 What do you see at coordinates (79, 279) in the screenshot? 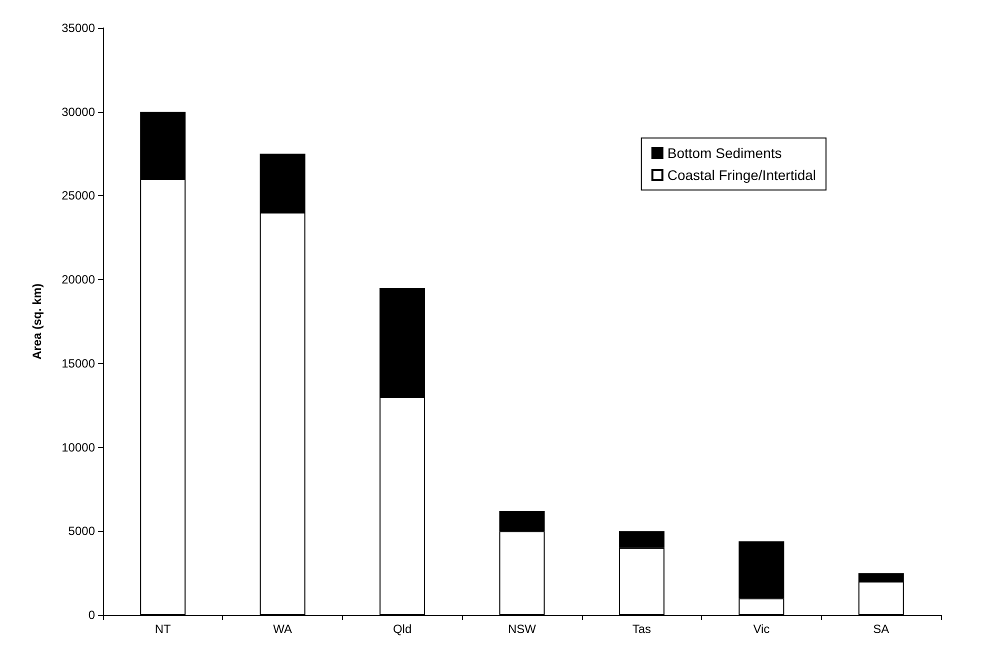
I see `y-tick-label: 20000` at bounding box center [79, 279].